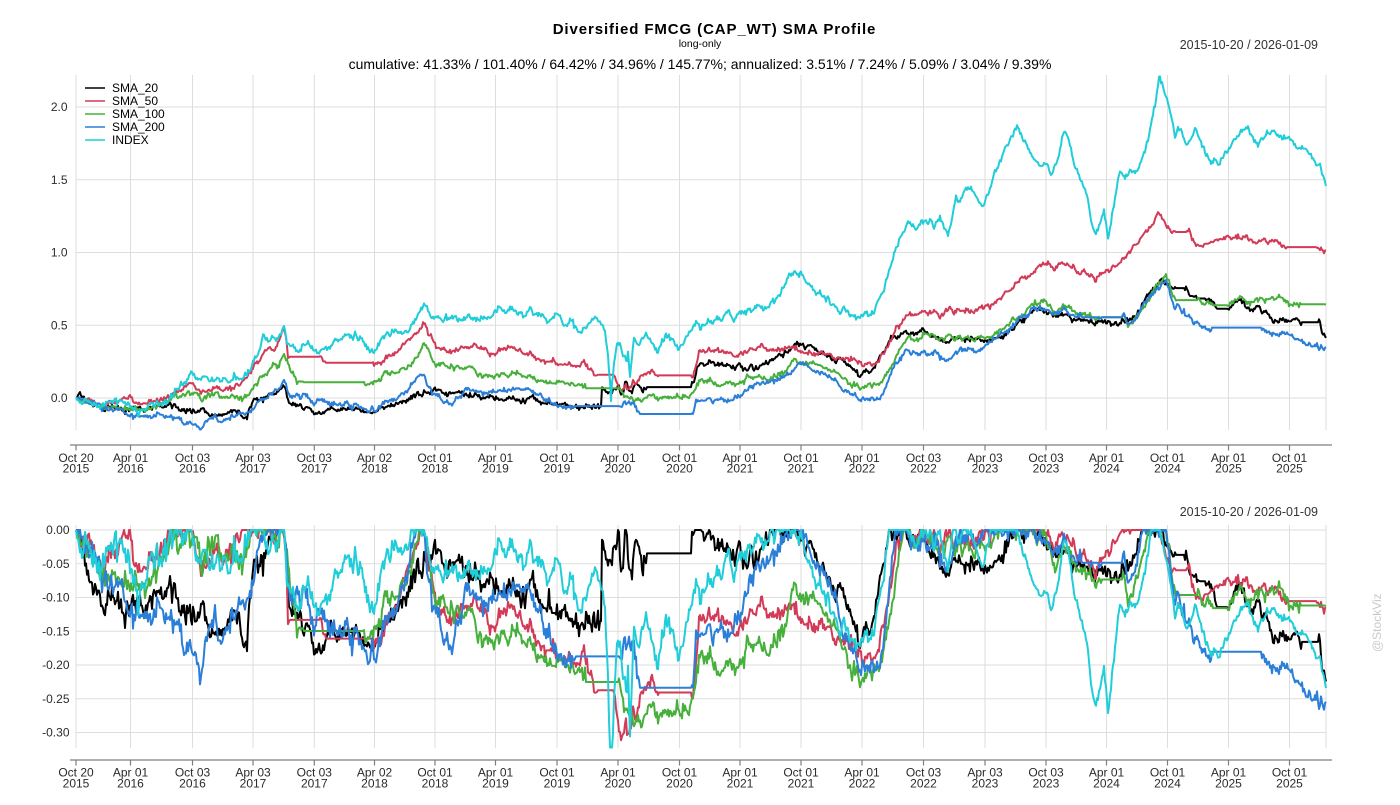 This screenshot has height=805, width=1400. What do you see at coordinates (138, 127) in the screenshot?
I see `svg-text: SMA_200` at bounding box center [138, 127].